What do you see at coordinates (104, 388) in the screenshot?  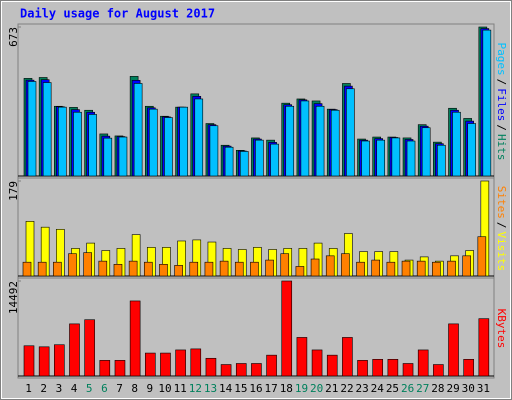 I see `x-tick-label: 6` at bounding box center [104, 388].